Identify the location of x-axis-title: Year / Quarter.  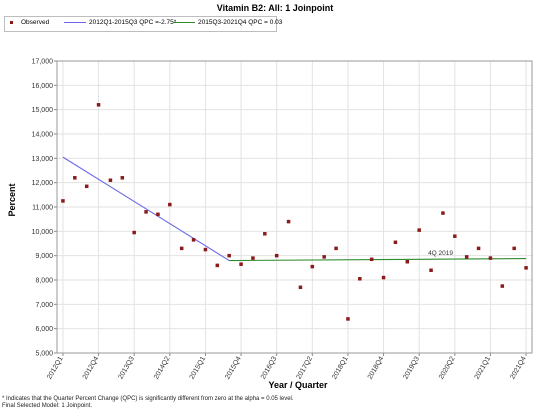
(298, 385).